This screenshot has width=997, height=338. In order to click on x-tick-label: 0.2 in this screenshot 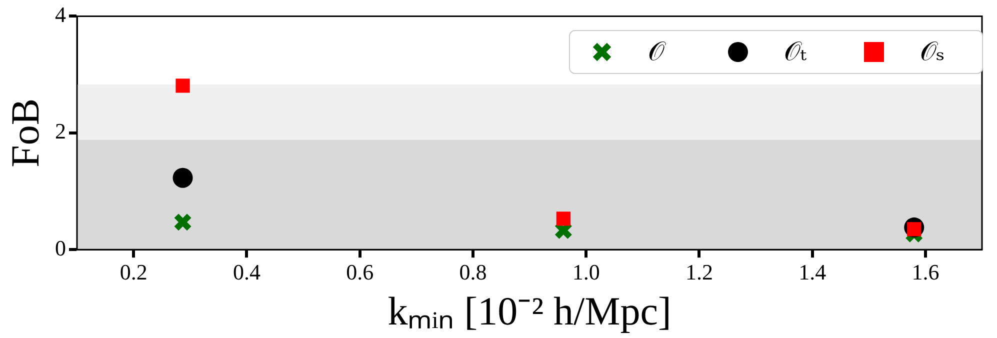, I will do `click(134, 272)`.